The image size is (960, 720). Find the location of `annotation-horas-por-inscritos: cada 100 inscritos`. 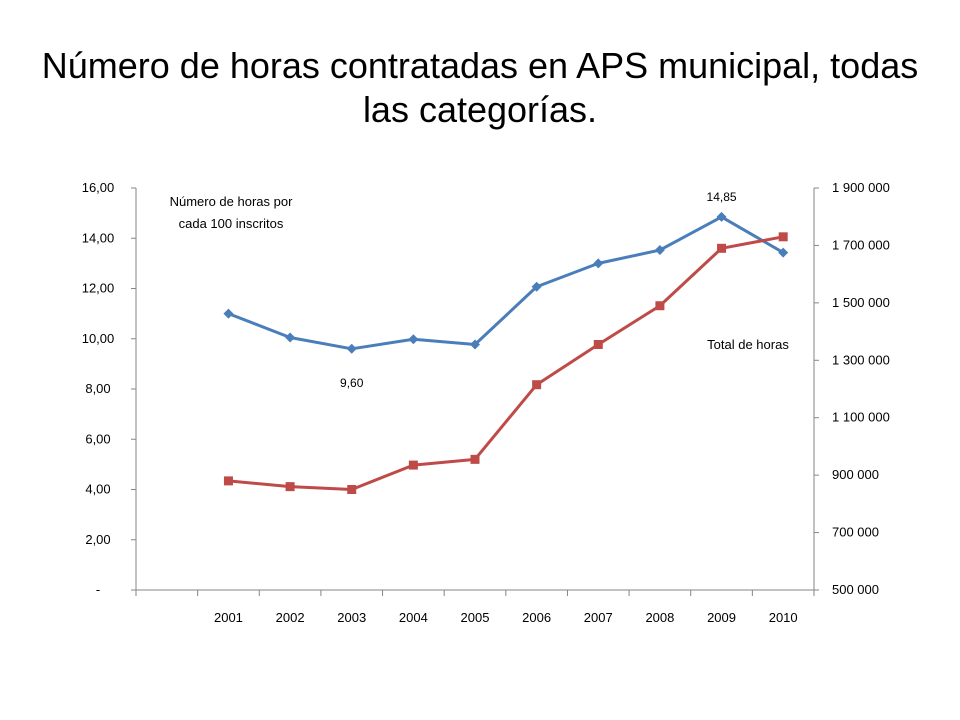

annotation-horas-por-inscritos: cada 100 inscritos is located at coordinates (231, 223).